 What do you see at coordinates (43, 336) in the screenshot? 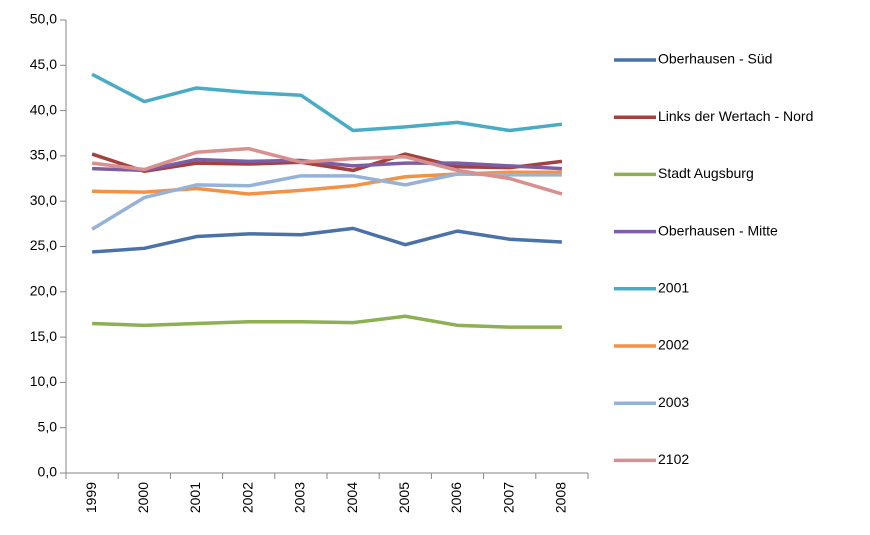
I see `y-tick-label: 15,0` at bounding box center [43, 336].